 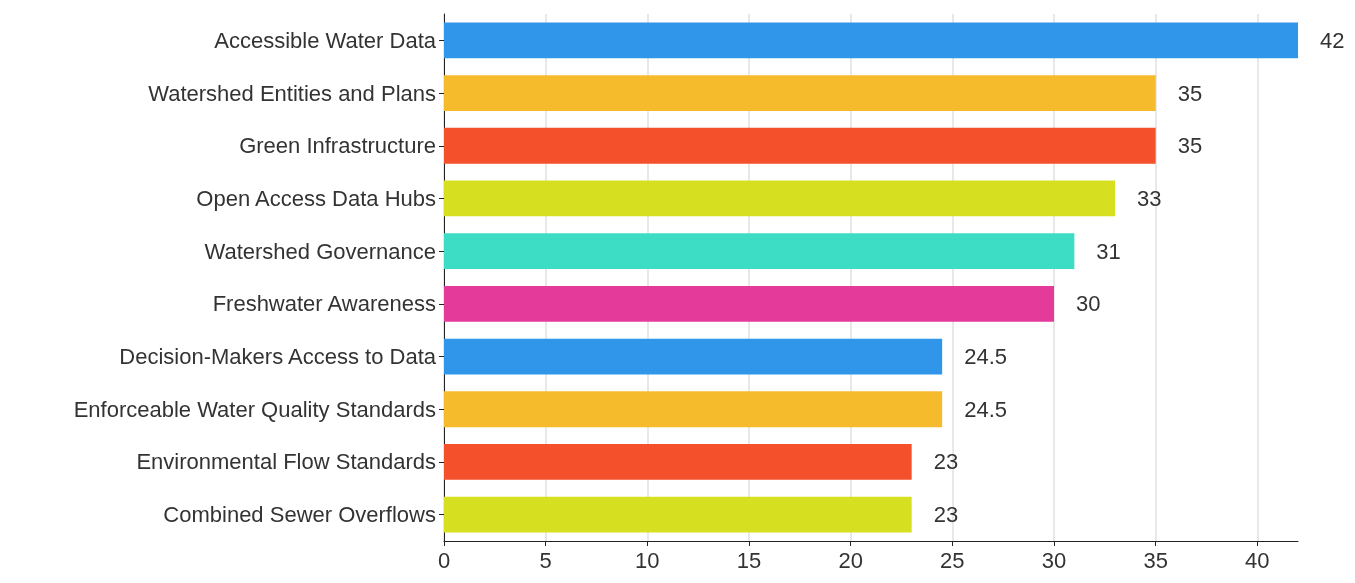 What do you see at coordinates (286, 462) in the screenshot?
I see `y-tick-label: Environmental Flow Standards` at bounding box center [286, 462].